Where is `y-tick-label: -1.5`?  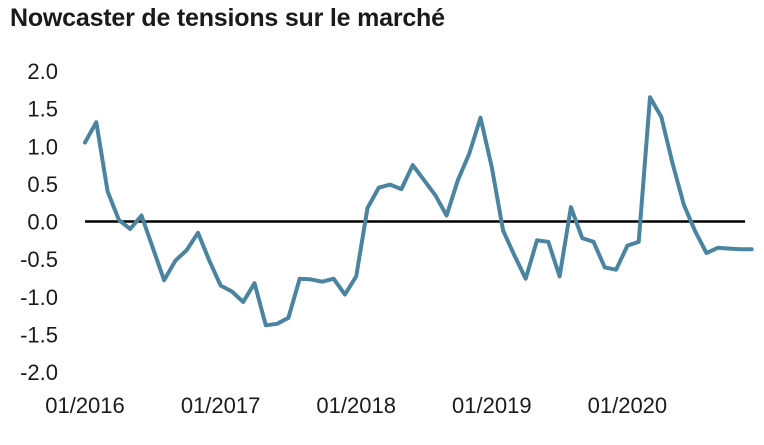
y-tick-label: -1.5 is located at coordinates (39, 334).